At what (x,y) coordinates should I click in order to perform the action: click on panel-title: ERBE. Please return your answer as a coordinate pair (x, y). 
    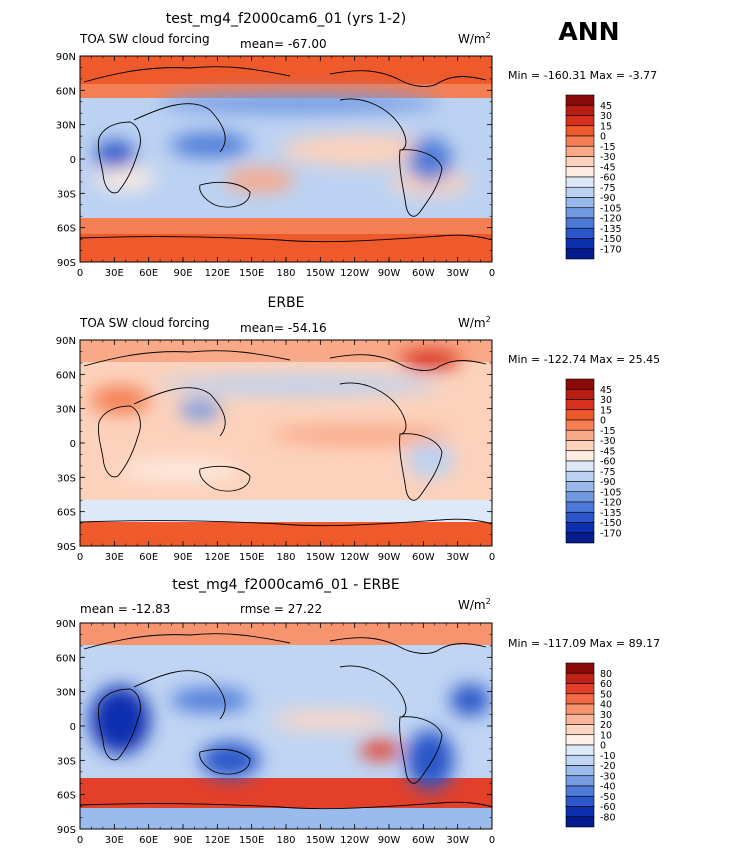
    Looking at the image, I should click on (285, 303).